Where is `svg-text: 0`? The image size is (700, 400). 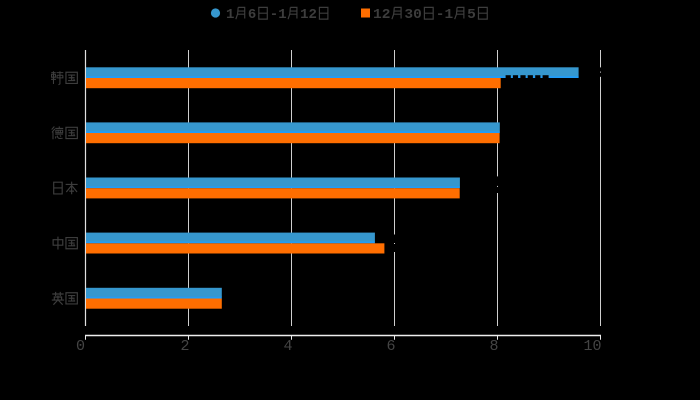 svg-text: 0 is located at coordinates (80, 346).